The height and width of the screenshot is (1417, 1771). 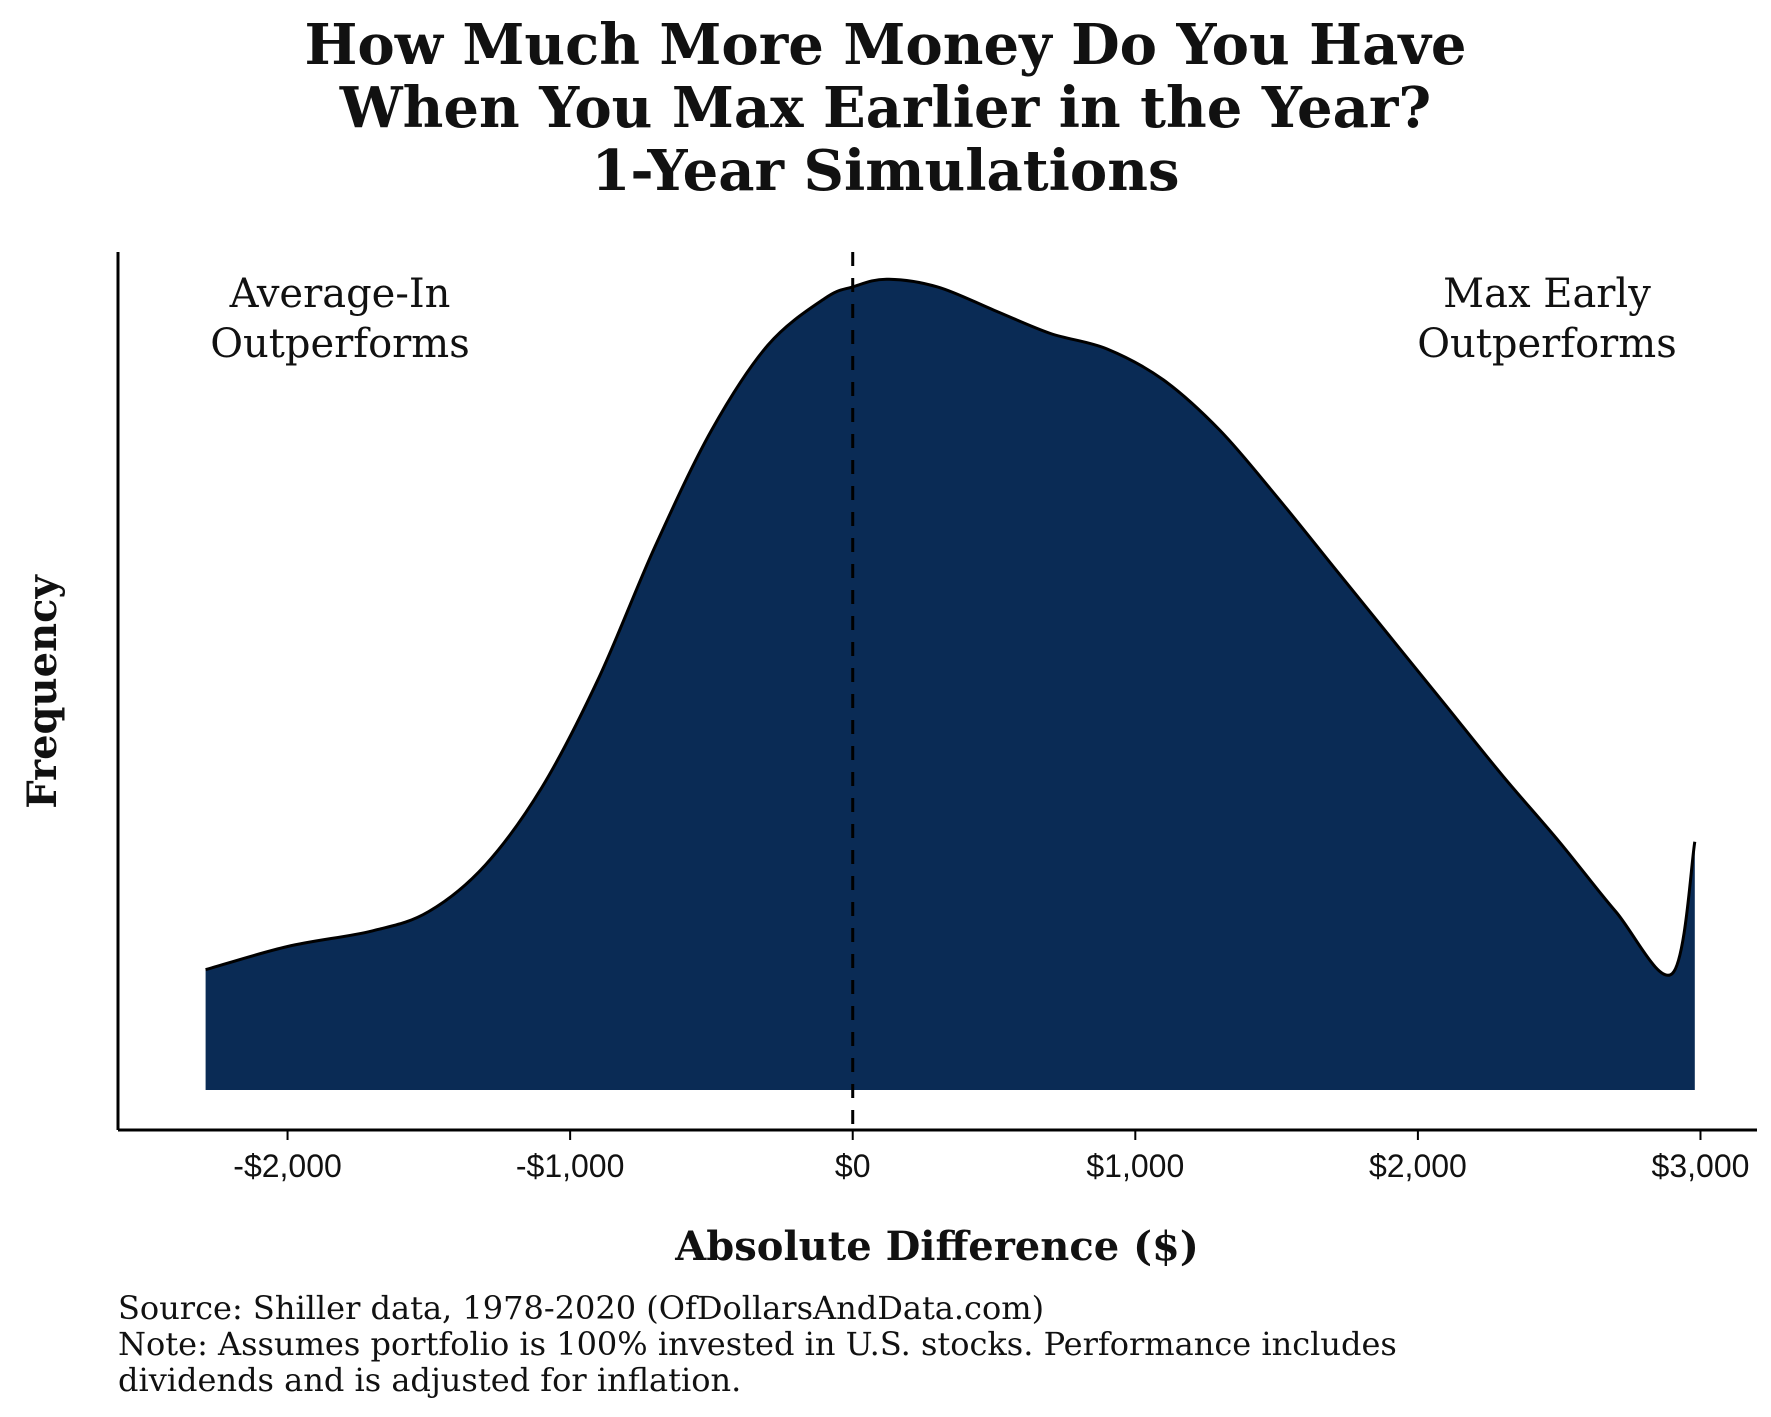 I want to click on x-axis-ticks: -$2,000 -$1,000 $0 $1,000 $2,000 $3,000, so click(x=991, y=1157).